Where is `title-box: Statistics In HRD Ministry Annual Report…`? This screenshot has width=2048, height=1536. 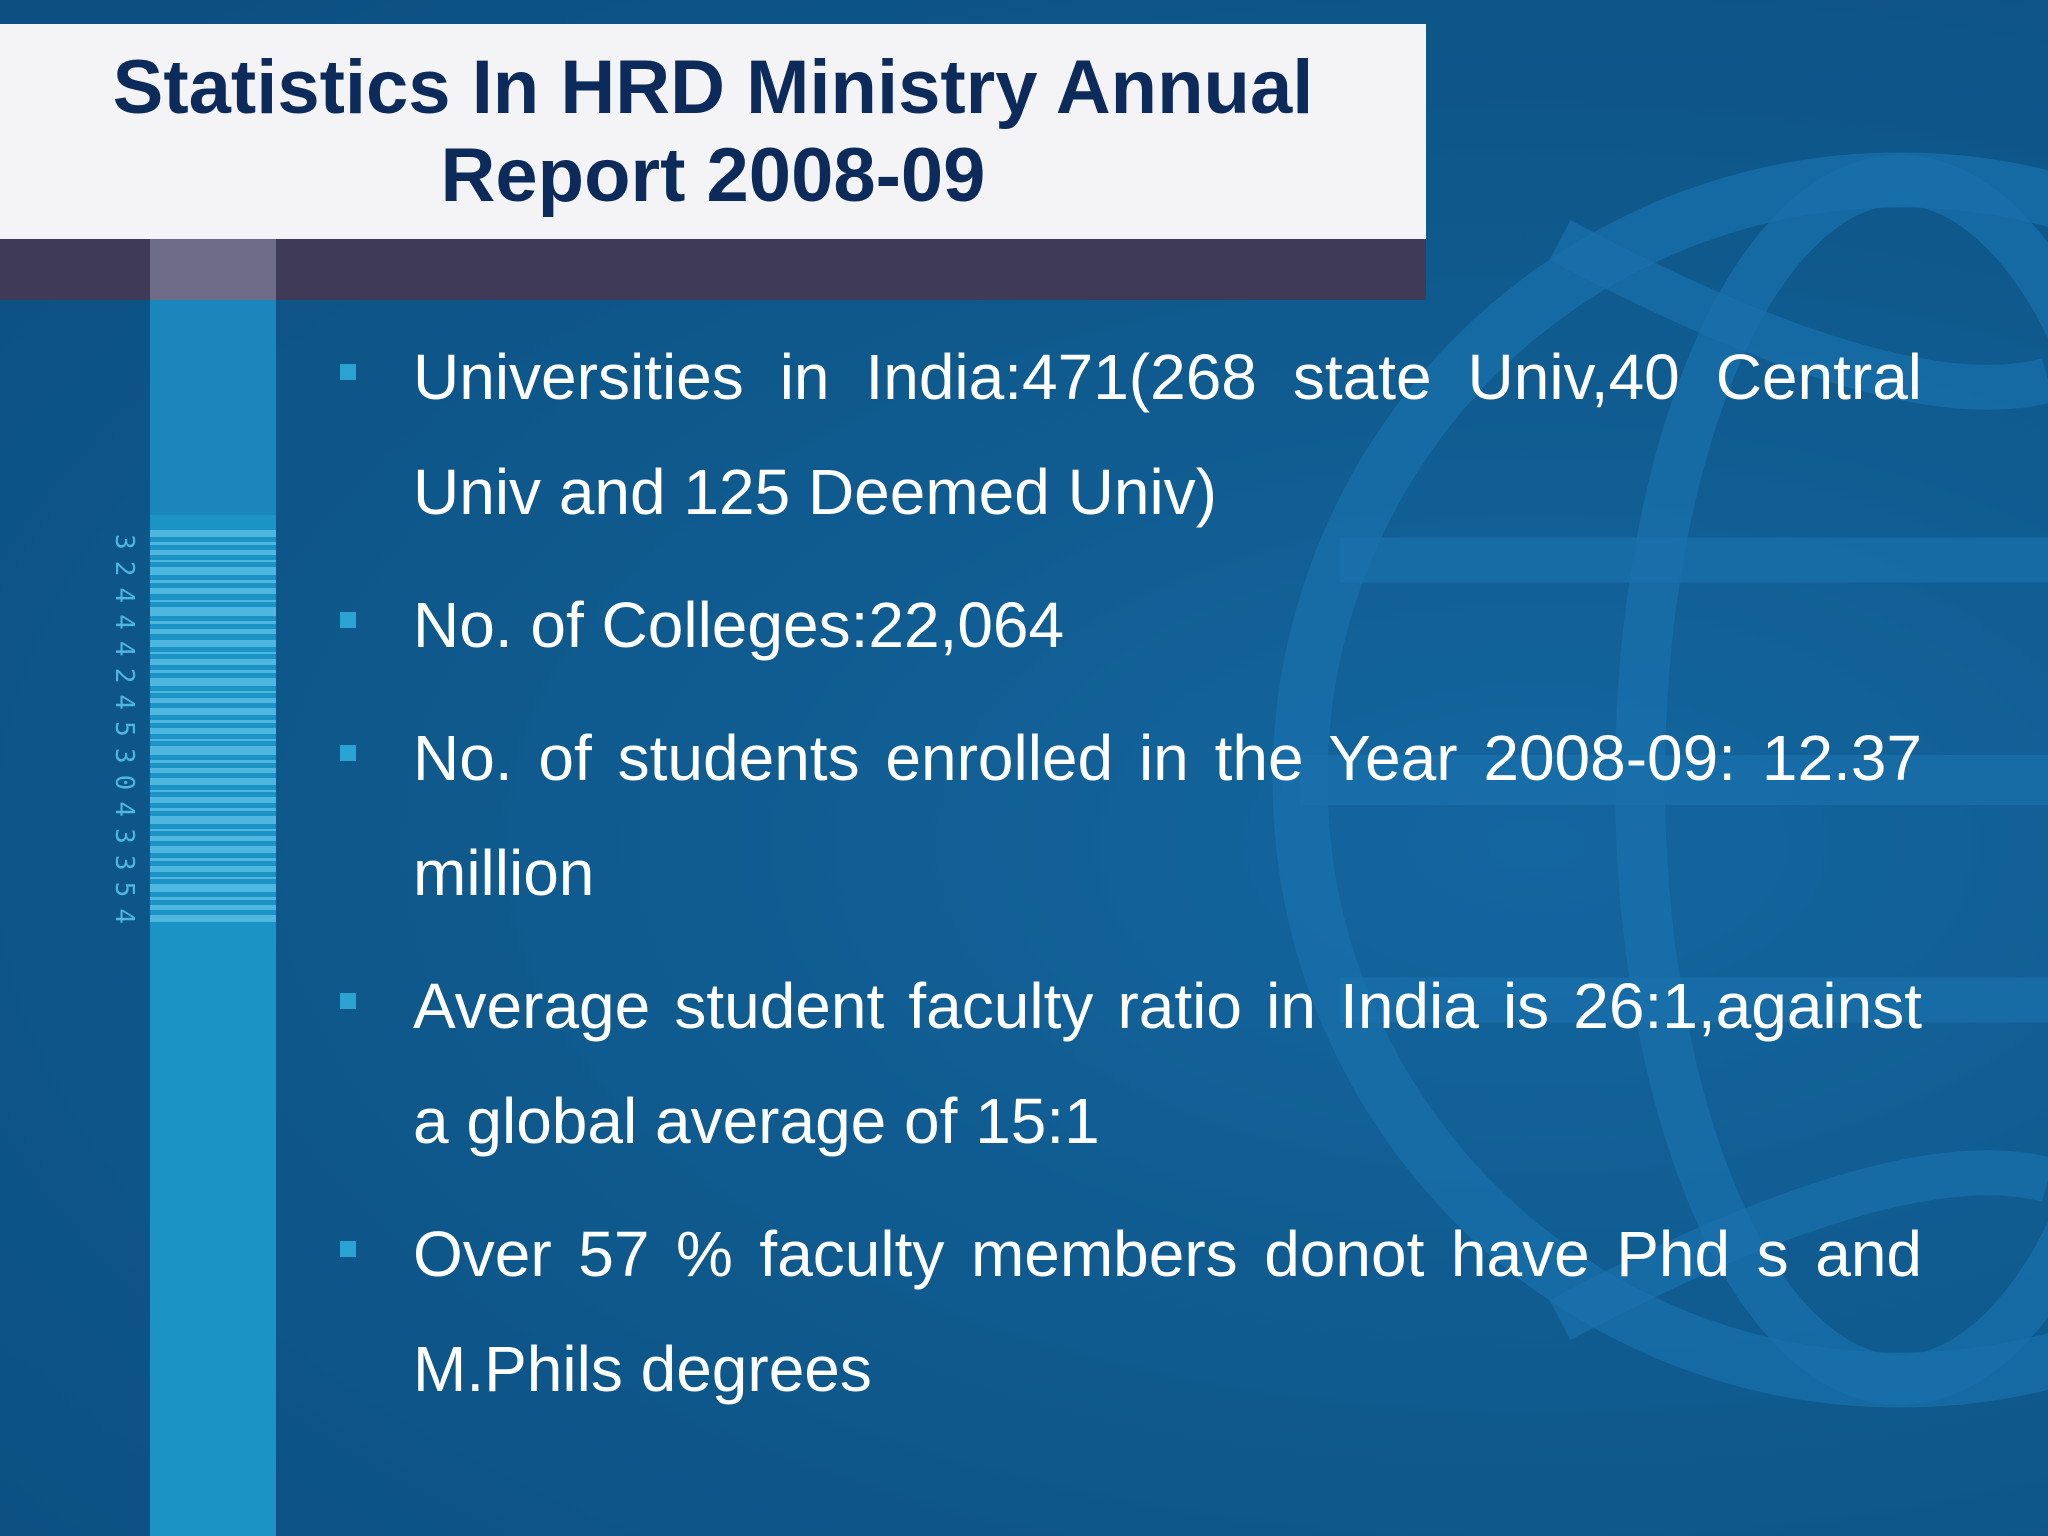 title-box: Statistics In HRD Ministry Annual Report… is located at coordinates (713, 131).